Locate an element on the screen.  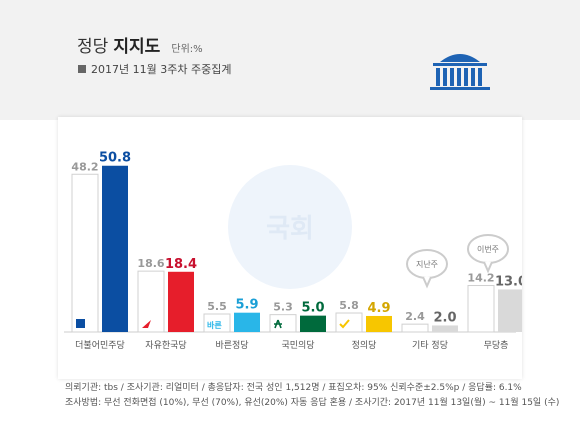
category-label-6: 무당층 is located at coordinates (496, 345).